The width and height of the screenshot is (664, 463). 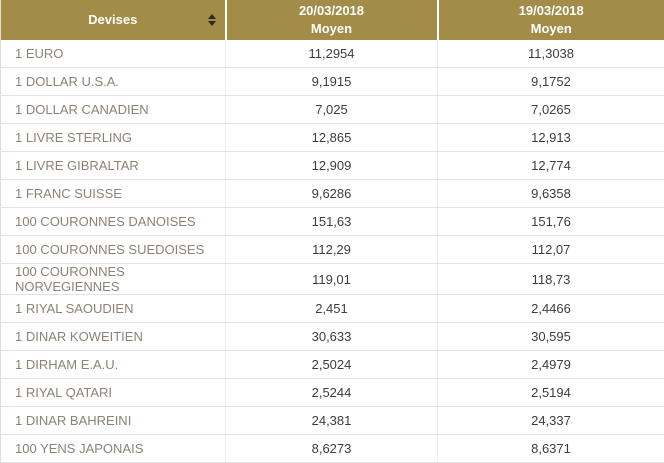 What do you see at coordinates (332, 222) in the screenshot?
I see `rate-value-20-03-2018: 151,63` at bounding box center [332, 222].